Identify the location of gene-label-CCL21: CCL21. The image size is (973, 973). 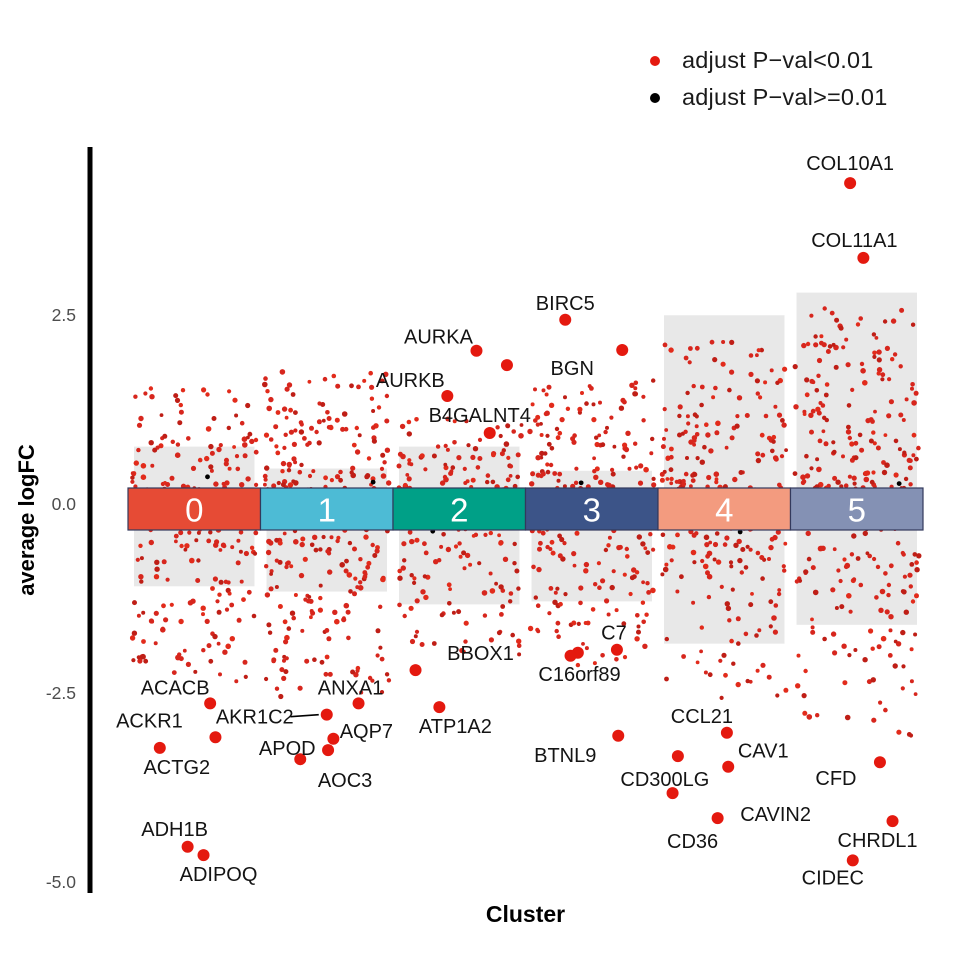
(702, 717).